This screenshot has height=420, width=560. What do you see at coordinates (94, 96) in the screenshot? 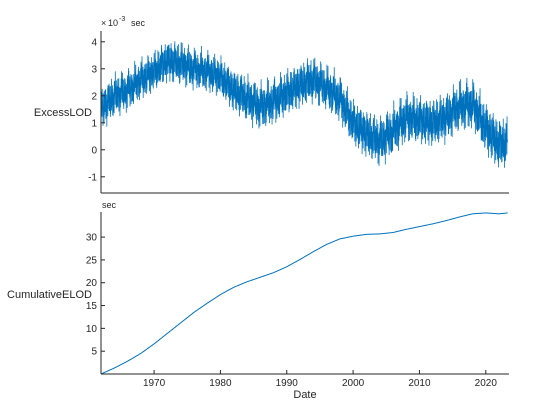
I see `excess-lod-y-tick-label: 2` at bounding box center [94, 96].